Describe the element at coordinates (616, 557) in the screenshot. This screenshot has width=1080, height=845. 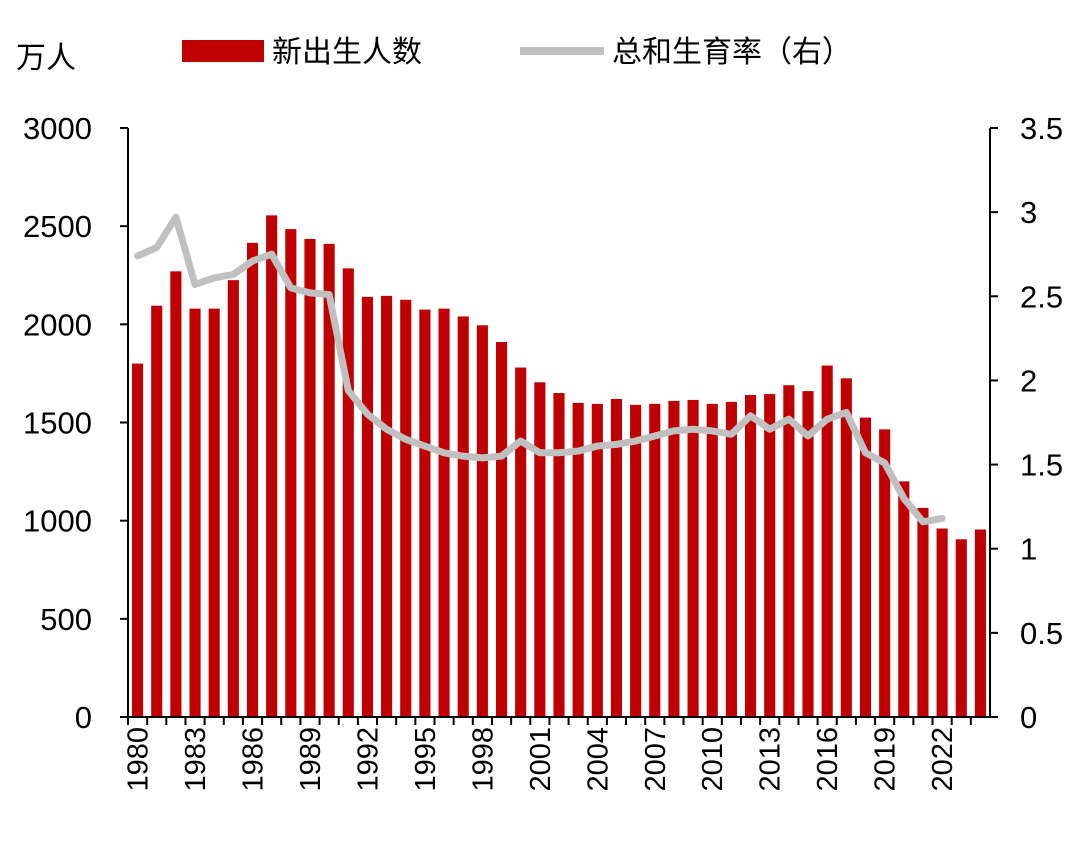
I see `bar-births-2005` at that location.